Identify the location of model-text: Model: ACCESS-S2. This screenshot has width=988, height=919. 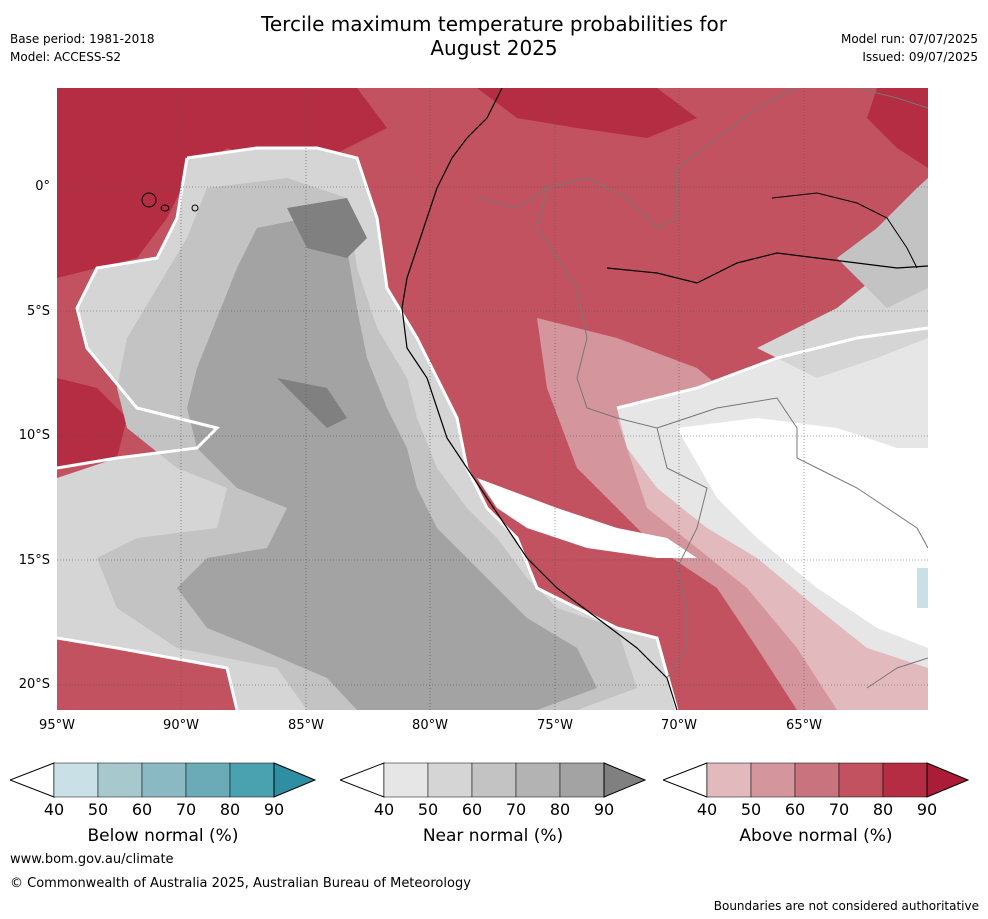
(66, 57).